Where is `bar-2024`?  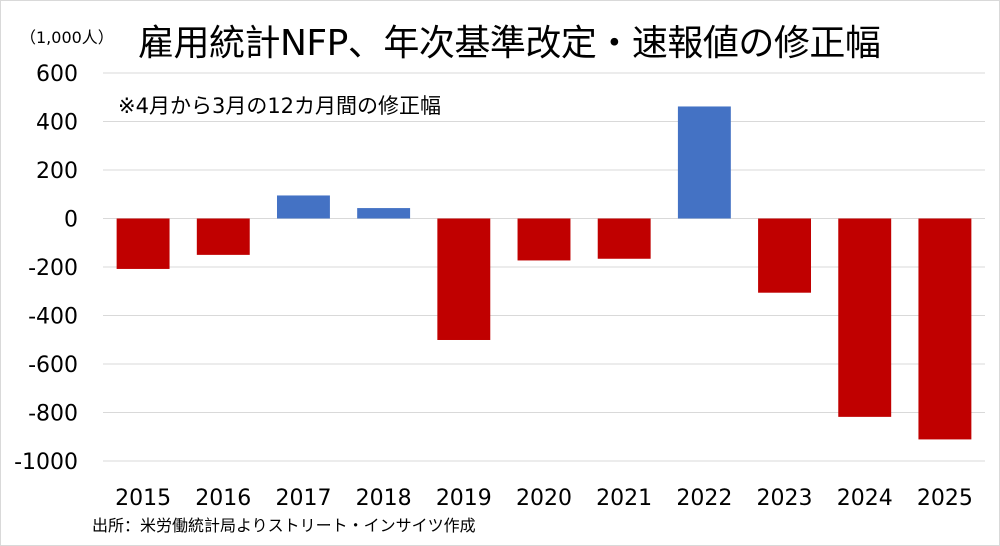 bar-2024 is located at coordinates (865, 317).